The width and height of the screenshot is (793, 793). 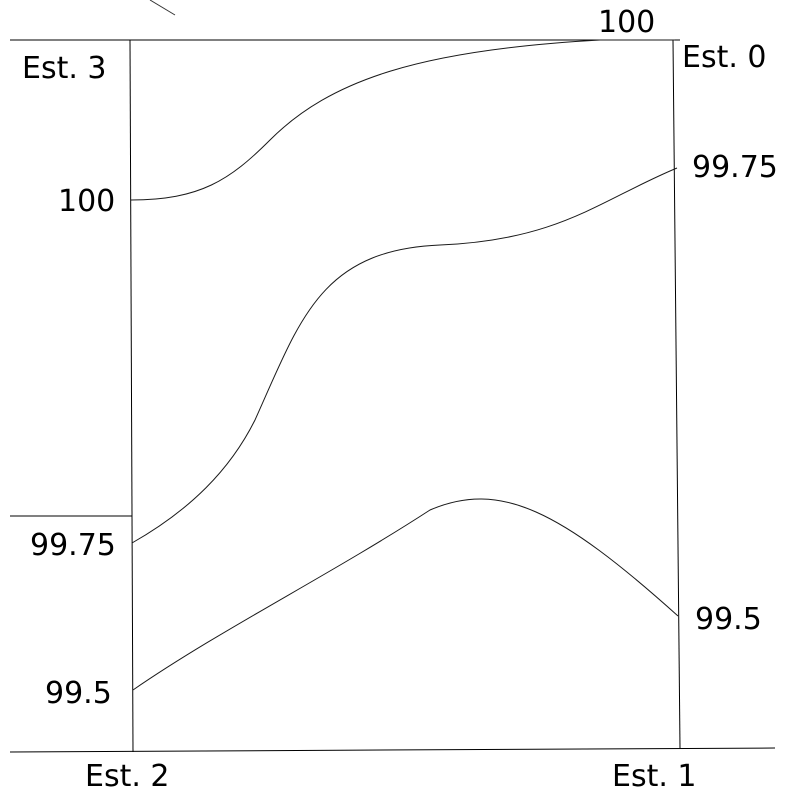 What do you see at coordinates (78, 693) in the screenshot?
I see `tick-label-left-99-5: 99.5` at bounding box center [78, 693].